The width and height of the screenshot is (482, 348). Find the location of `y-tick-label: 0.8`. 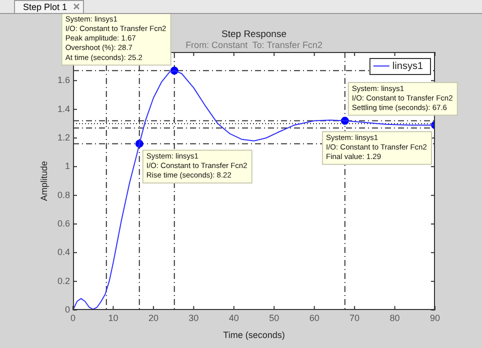

y-tick-label: 0.8 is located at coordinates (63, 195).